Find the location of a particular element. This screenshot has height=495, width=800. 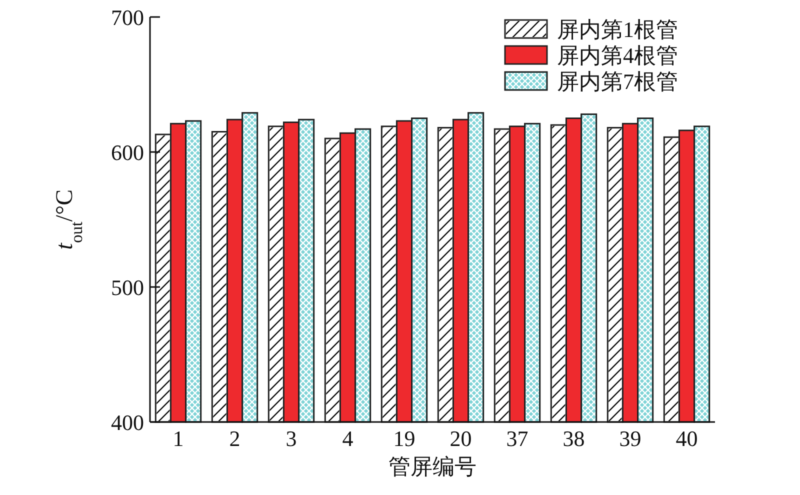

y-tick-label: 400 is located at coordinates (127, 422).